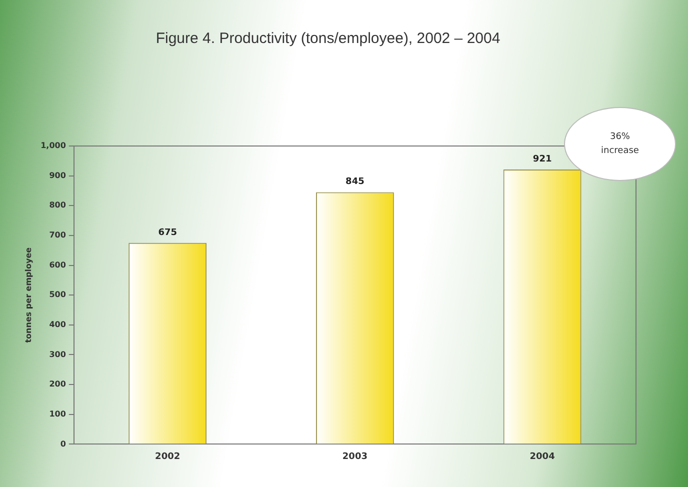 The width and height of the screenshot is (688, 487). I want to click on y-tick-label: 700, so click(57, 235).